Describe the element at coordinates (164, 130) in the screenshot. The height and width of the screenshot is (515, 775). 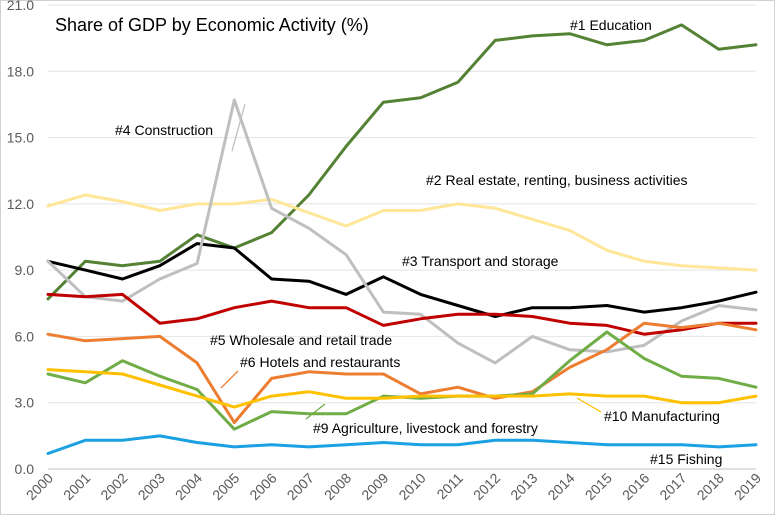
I see `annotation-construction: #4 Construction` at that location.